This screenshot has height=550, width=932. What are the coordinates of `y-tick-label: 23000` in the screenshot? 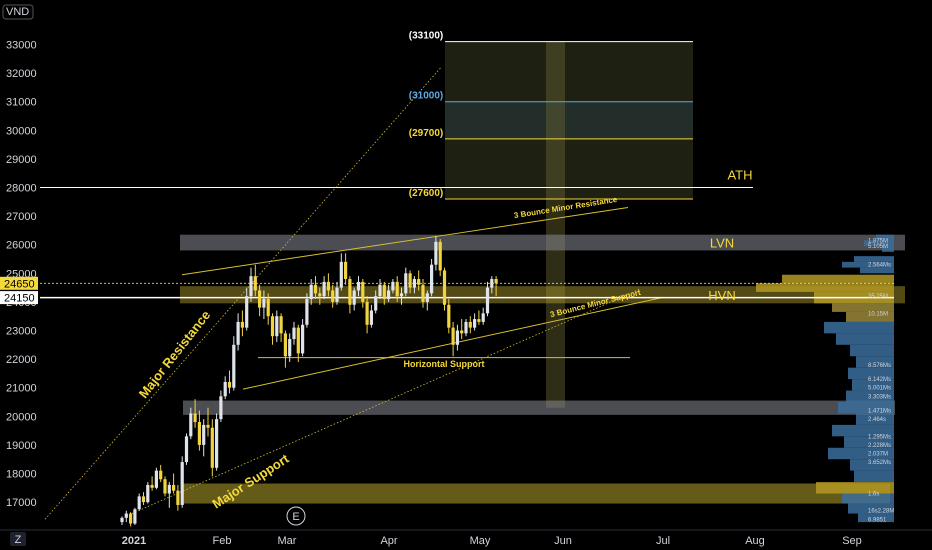 It's located at (21, 332).